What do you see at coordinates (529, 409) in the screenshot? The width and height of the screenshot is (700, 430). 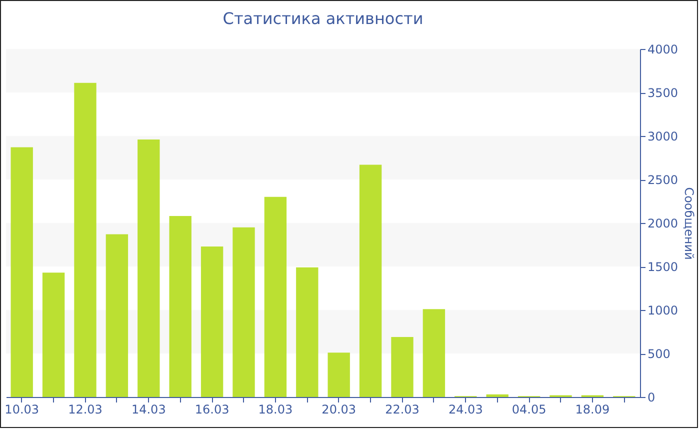 I see `x-tick-label: 04.05` at bounding box center [529, 409].